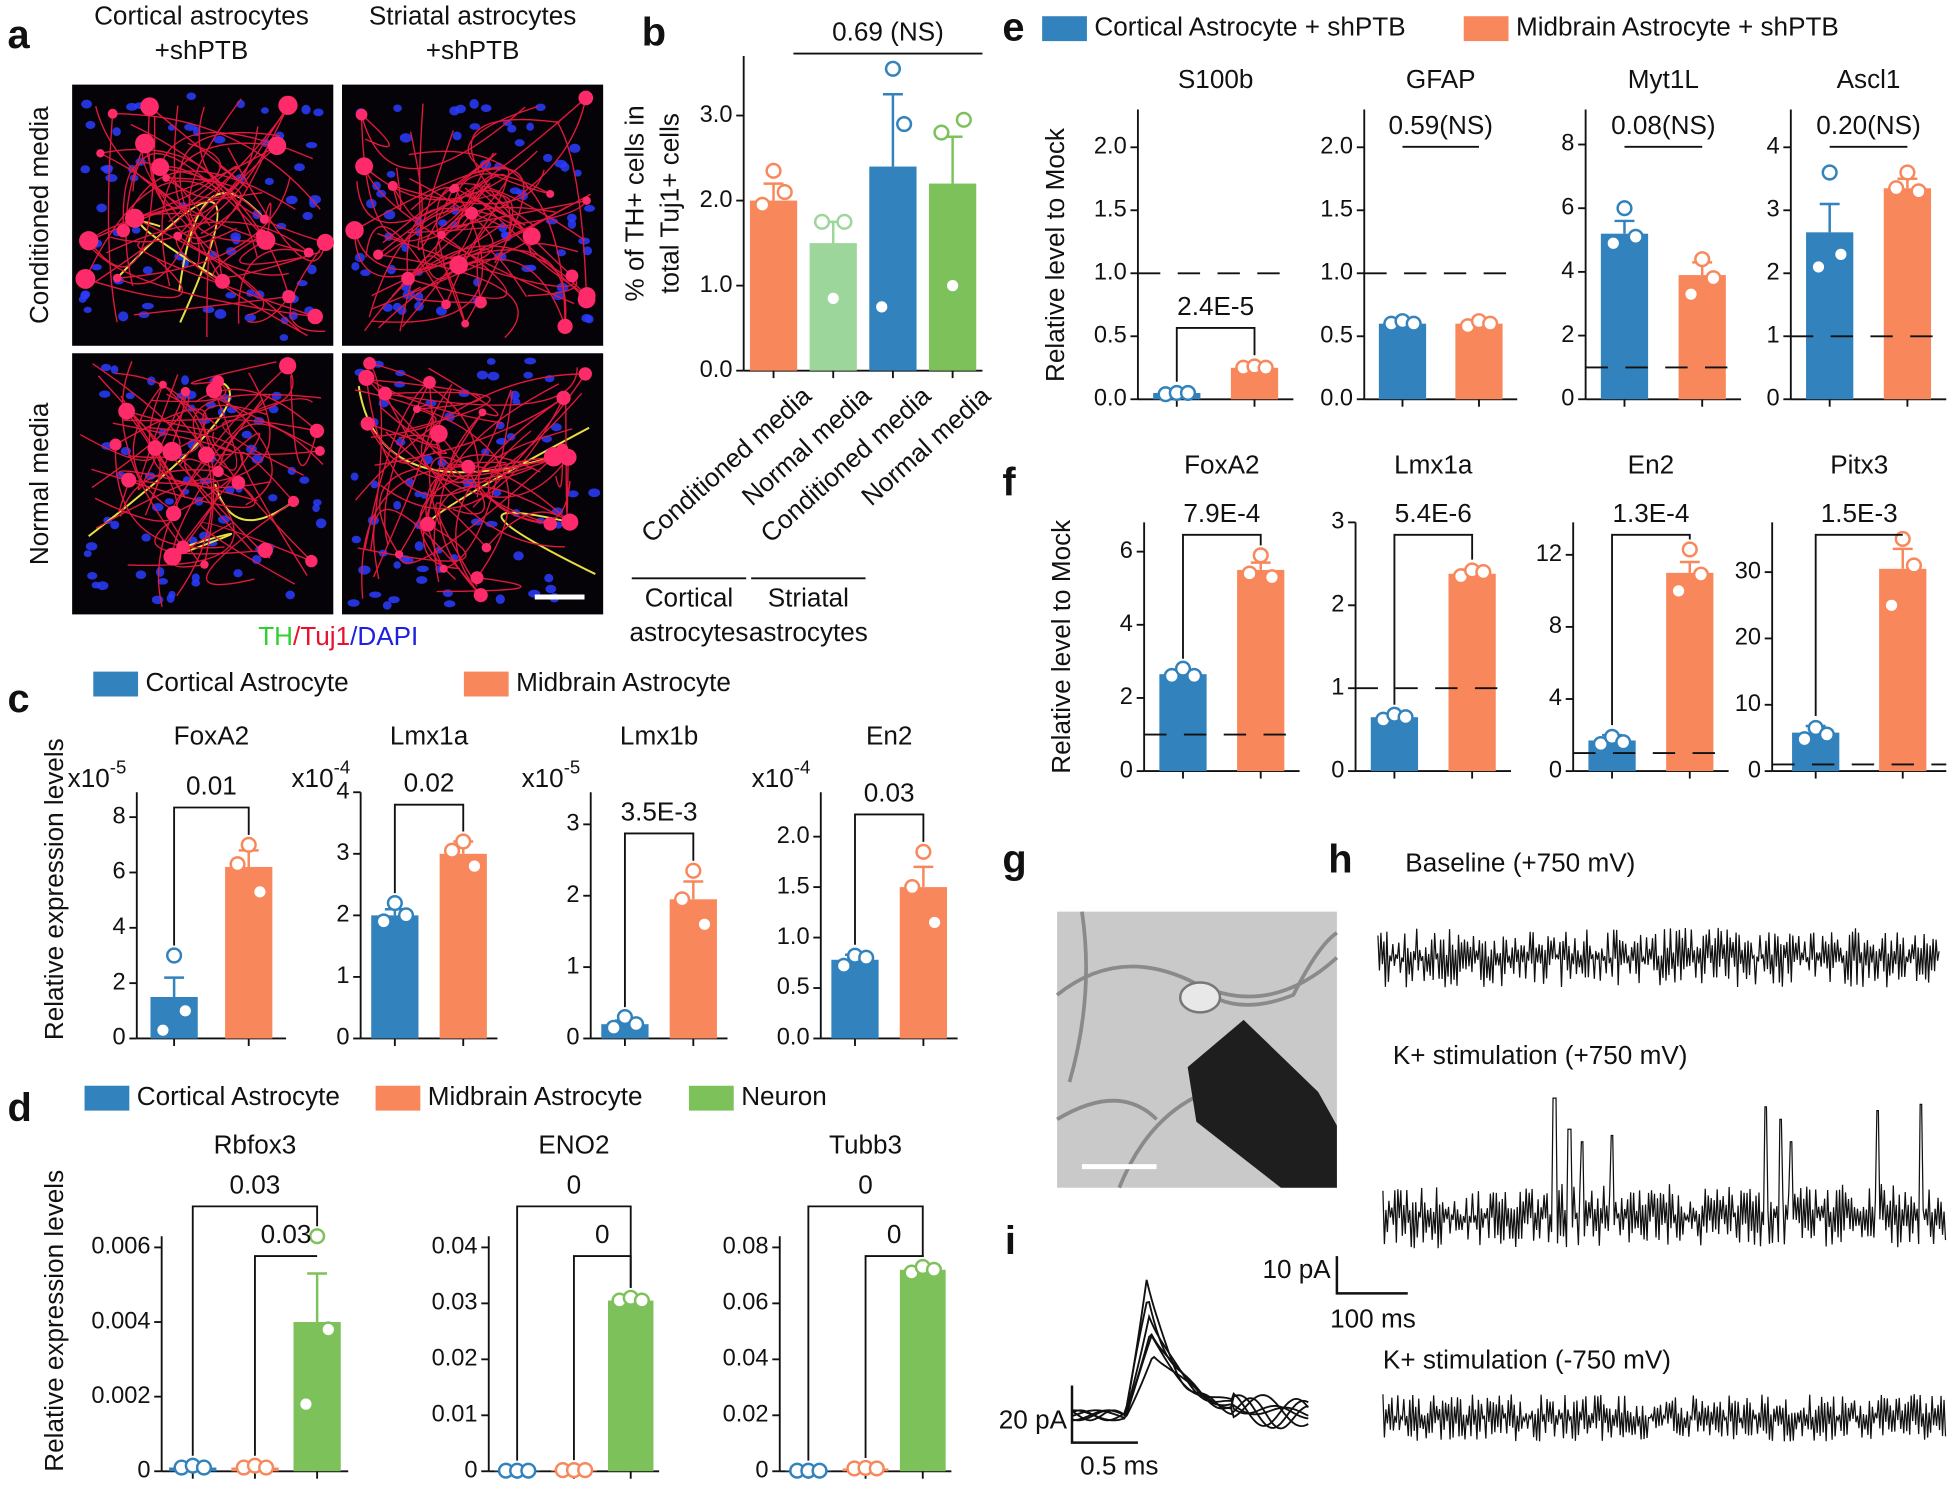 Image resolution: width=1950 pixels, height=1485 pixels. What do you see at coordinates (1677, 27) in the screenshot?
I see `legend-label: Midbrain Astrocyte + shPTB` at bounding box center [1677, 27].